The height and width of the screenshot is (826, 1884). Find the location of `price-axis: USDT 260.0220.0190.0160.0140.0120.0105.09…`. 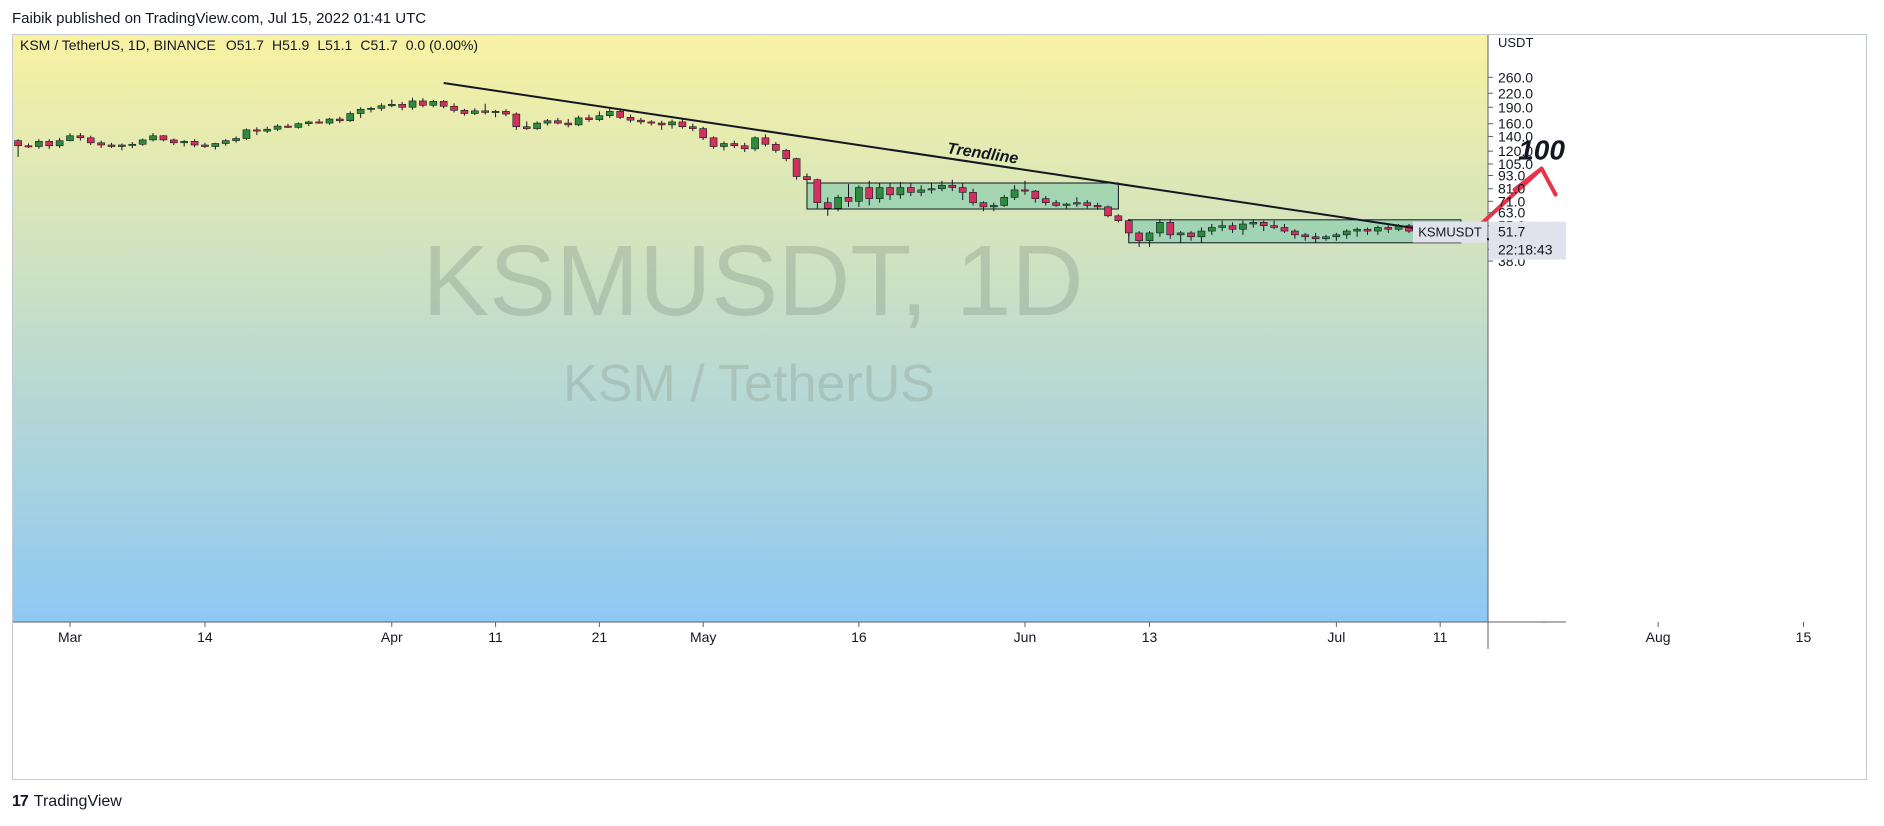

price-axis: USDT 260.0220.0190.0160.0140.0120.0105.09… is located at coordinates (1510, 152).